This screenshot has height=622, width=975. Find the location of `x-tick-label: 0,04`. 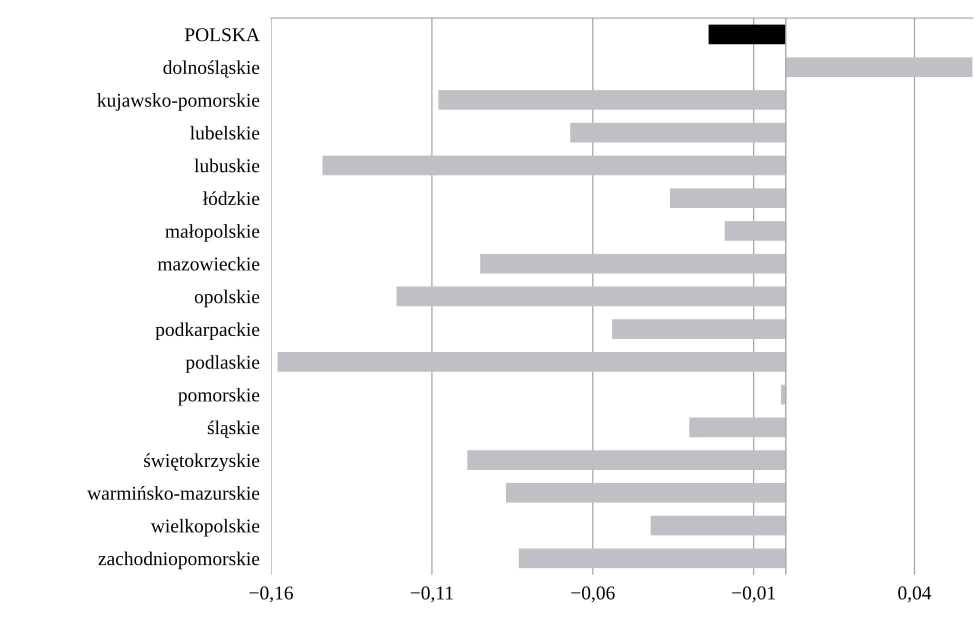

x-tick-label: 0,04 is located at coordinates (915, 594).